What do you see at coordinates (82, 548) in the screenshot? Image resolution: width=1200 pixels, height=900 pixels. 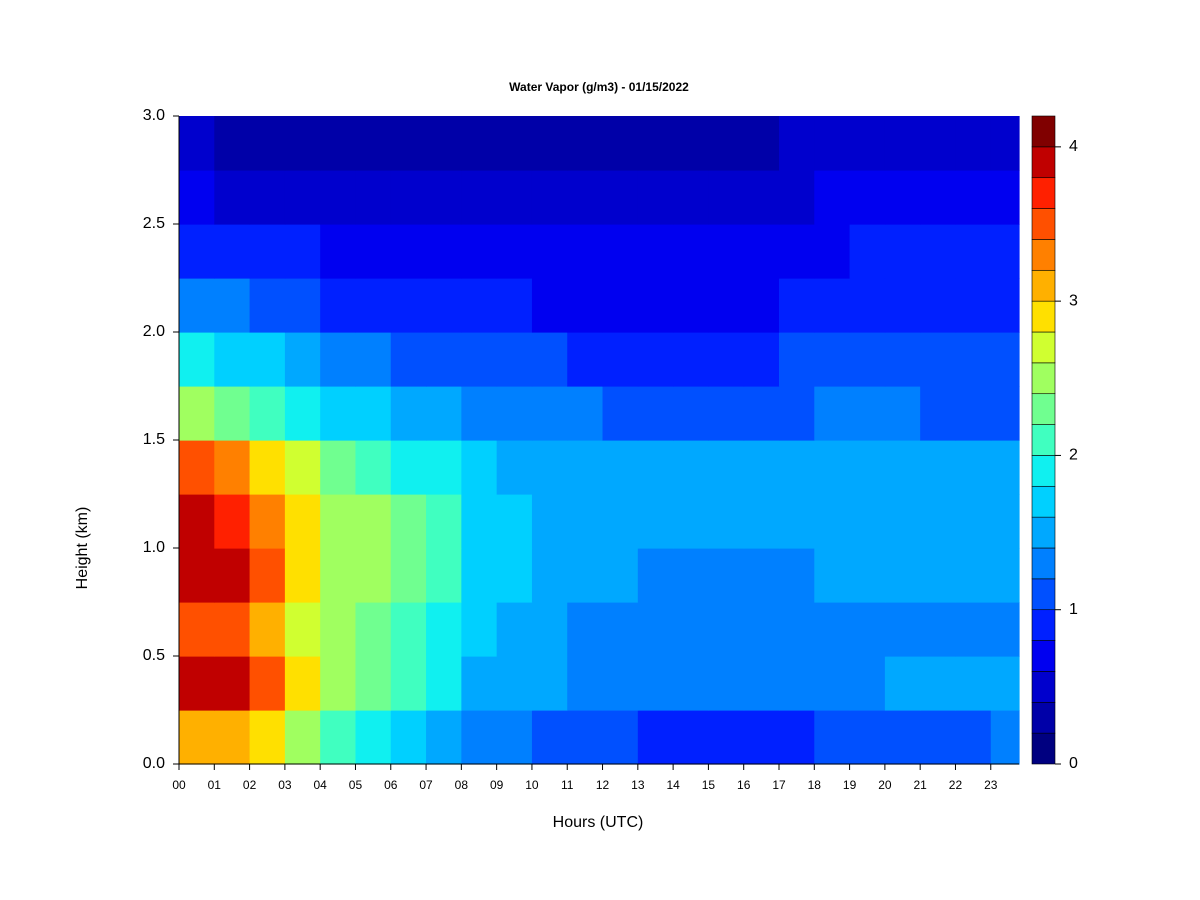 I see `y-axis-label: Height (km)` at bounding box center [82, 548].